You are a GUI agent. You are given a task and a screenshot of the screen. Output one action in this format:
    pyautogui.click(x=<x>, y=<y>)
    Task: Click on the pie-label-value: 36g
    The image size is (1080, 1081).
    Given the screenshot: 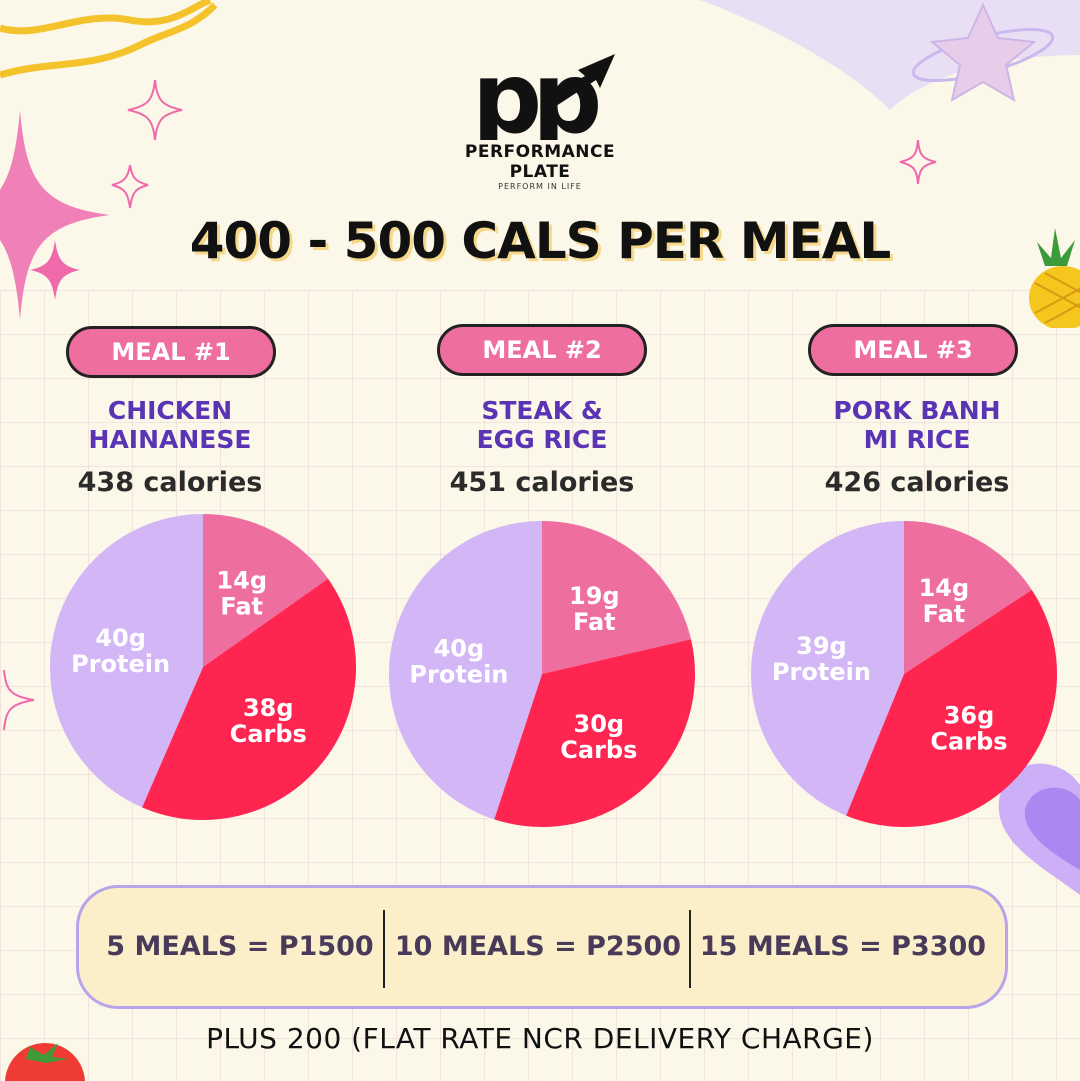 What is the action you would take?
    pyautogui.click(x=969, y=715)
    